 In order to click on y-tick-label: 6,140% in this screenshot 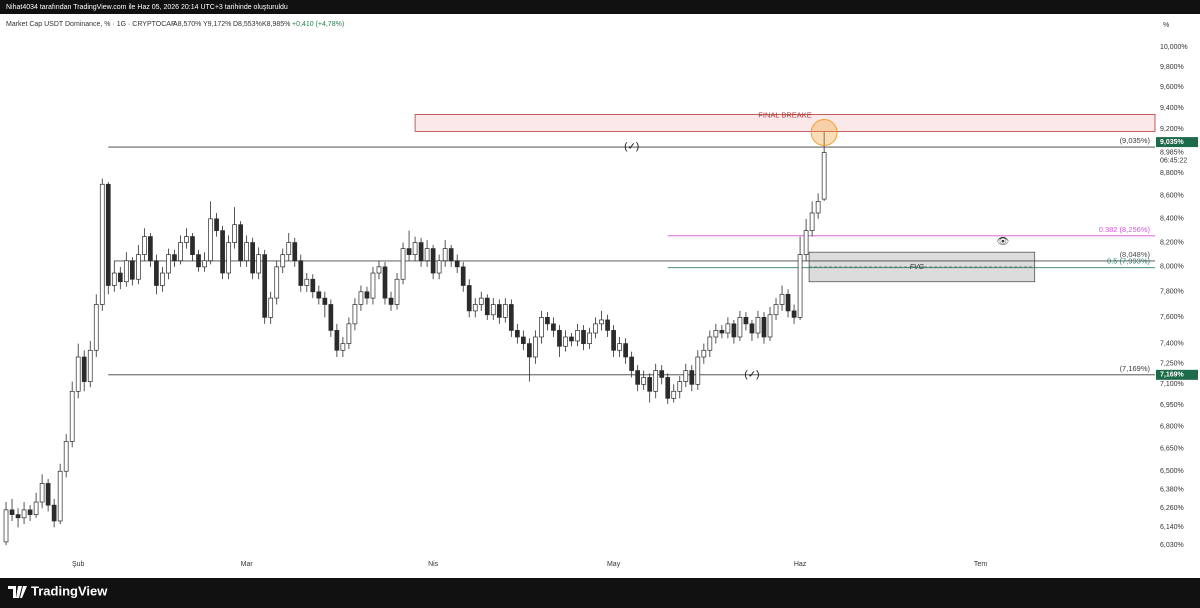, I will do `click(1172, 527)`.